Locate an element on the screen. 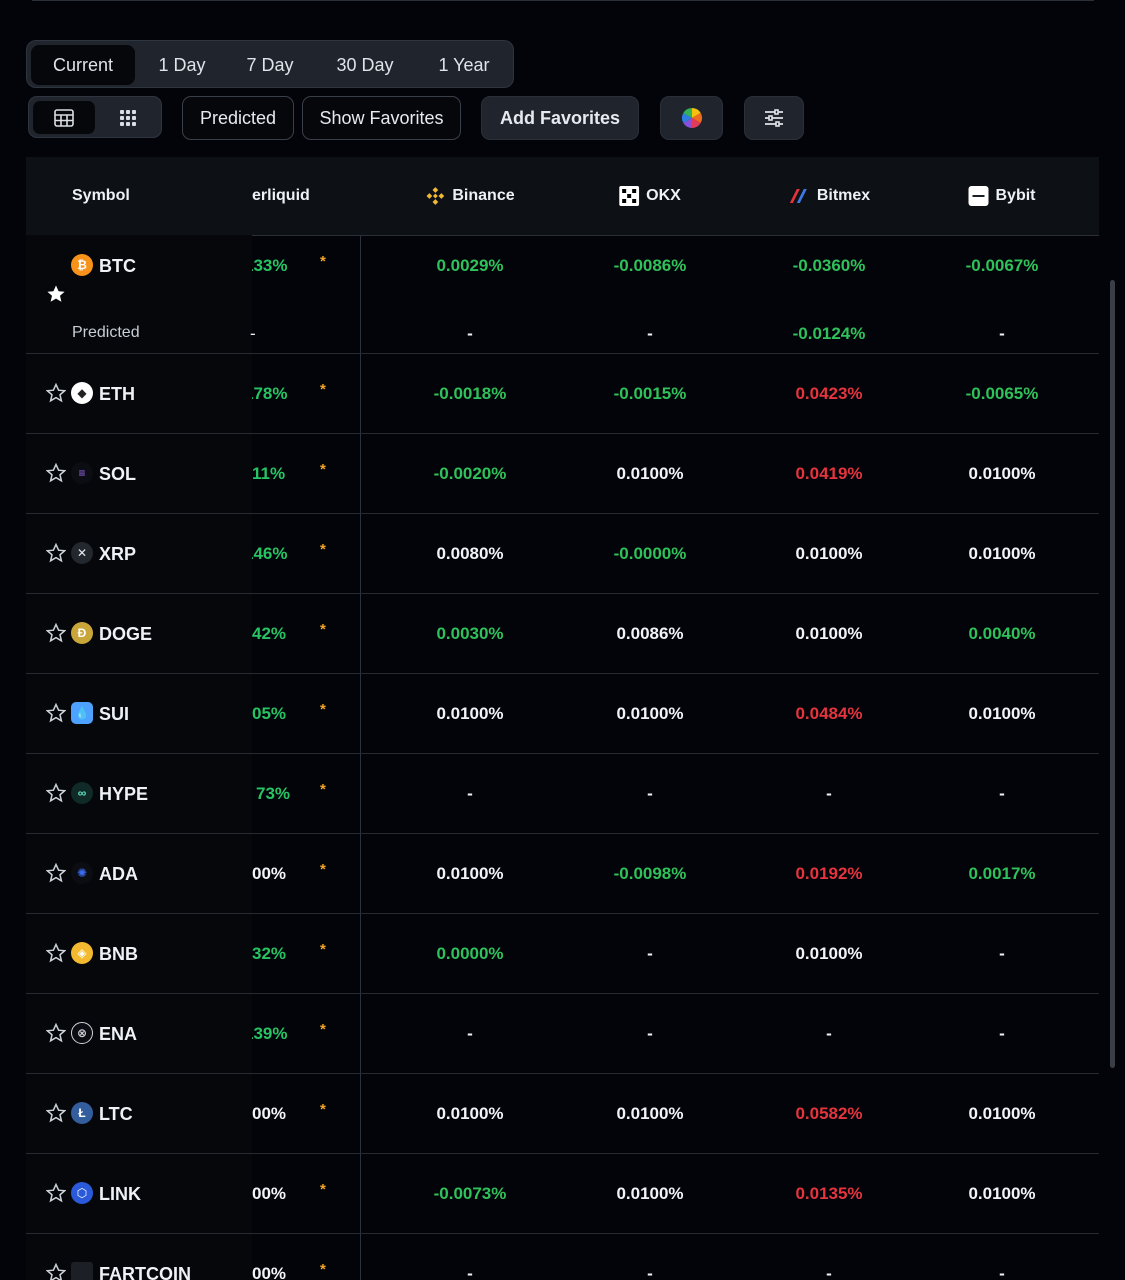 Image resolution: width=1125 pixels, height=1280 pixels. ltc-coin-icon: Ł is located at coordinates (82, 1113).